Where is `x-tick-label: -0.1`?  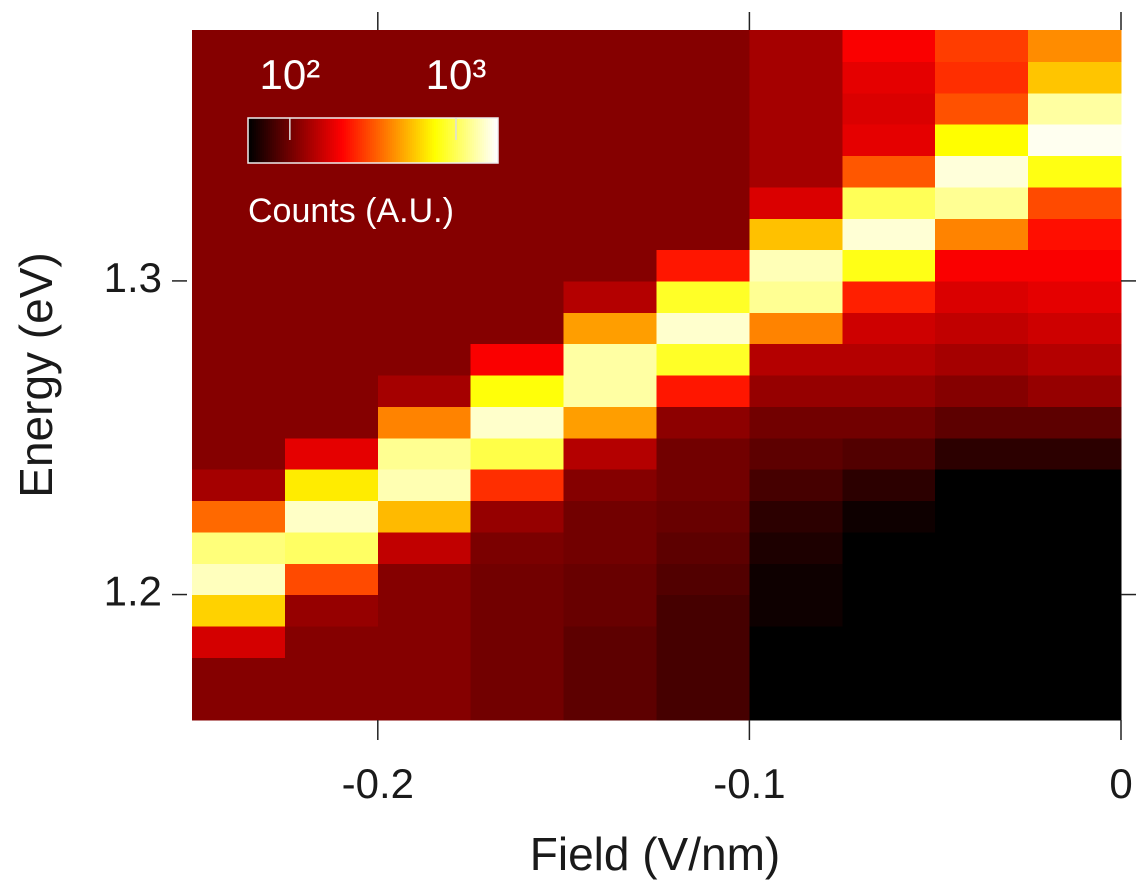 x-tick-label: -0.1 is located at coordinates (749, 783).